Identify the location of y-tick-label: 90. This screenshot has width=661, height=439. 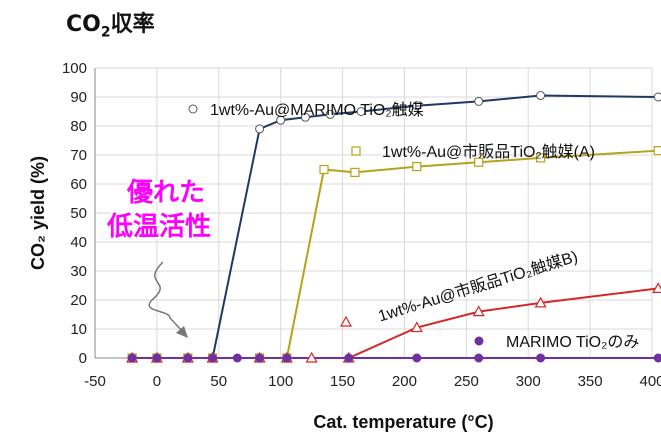
(78, 97).